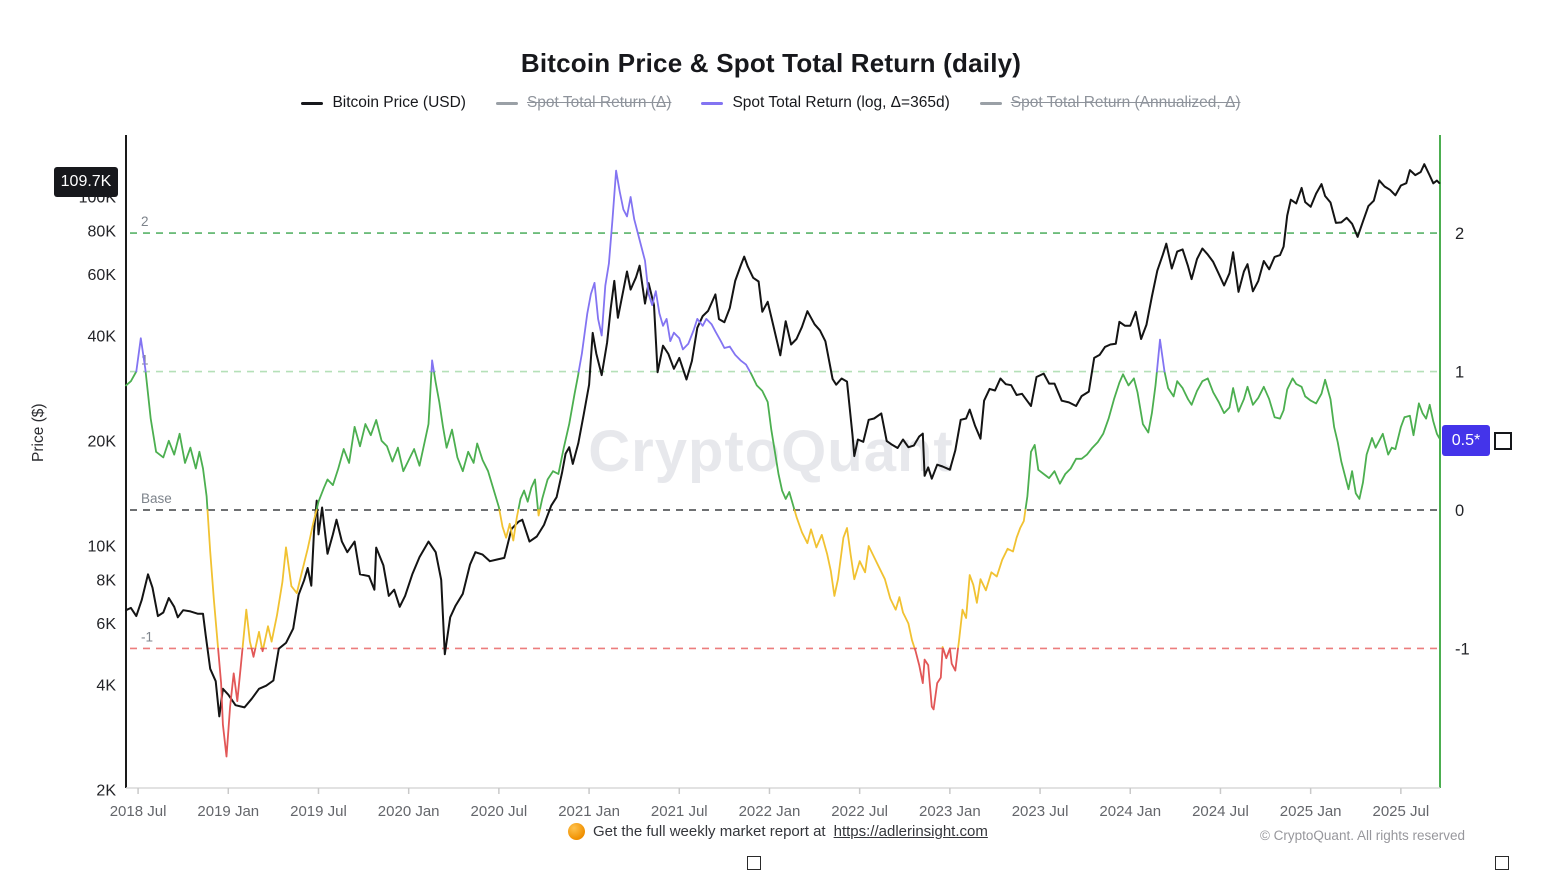  Describe the element at coordinates (102, 231) in the screenshot. I see `y-left-tick-label: 80K` at that location.